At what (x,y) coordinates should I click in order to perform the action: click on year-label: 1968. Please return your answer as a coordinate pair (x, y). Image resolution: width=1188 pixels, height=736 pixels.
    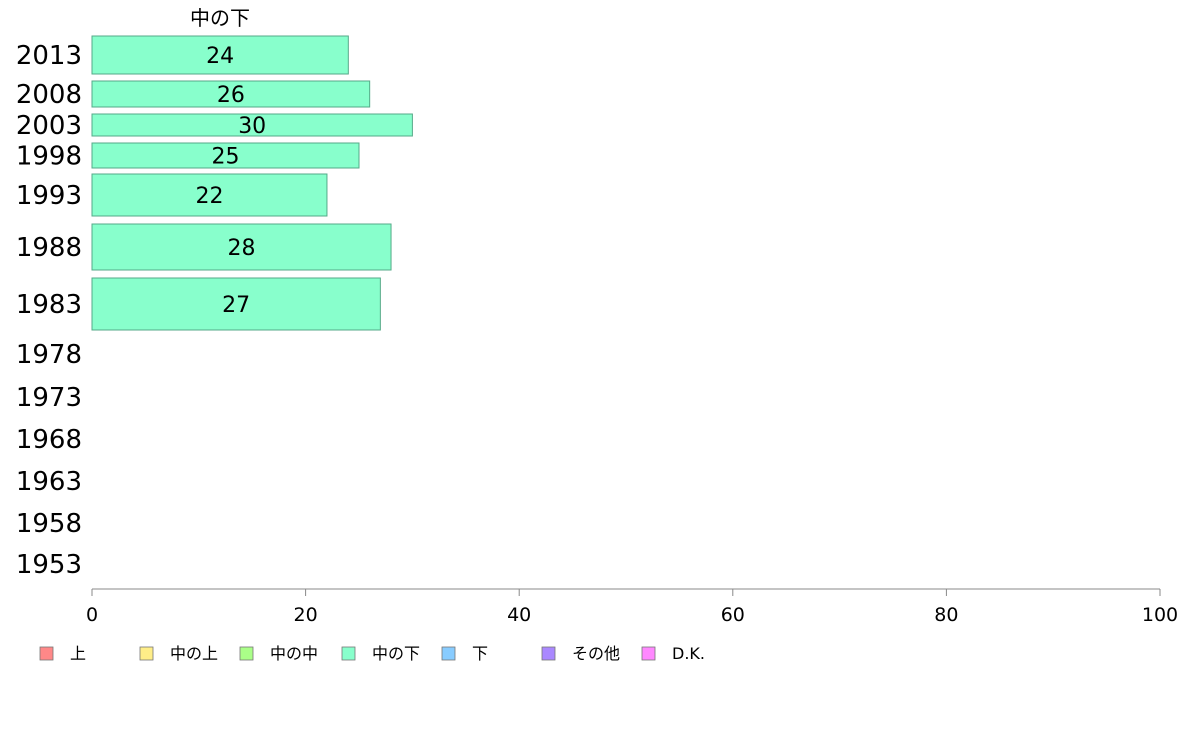
    Looking at the image, I should click on (49, 440).